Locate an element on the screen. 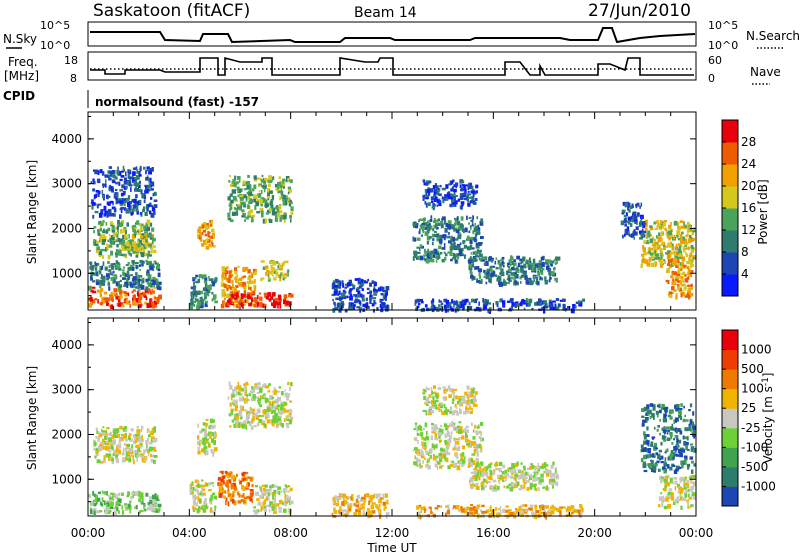 This screenshot has height=554, width=800. nsky-label: N.Sky is located at coordinates (20, 39).